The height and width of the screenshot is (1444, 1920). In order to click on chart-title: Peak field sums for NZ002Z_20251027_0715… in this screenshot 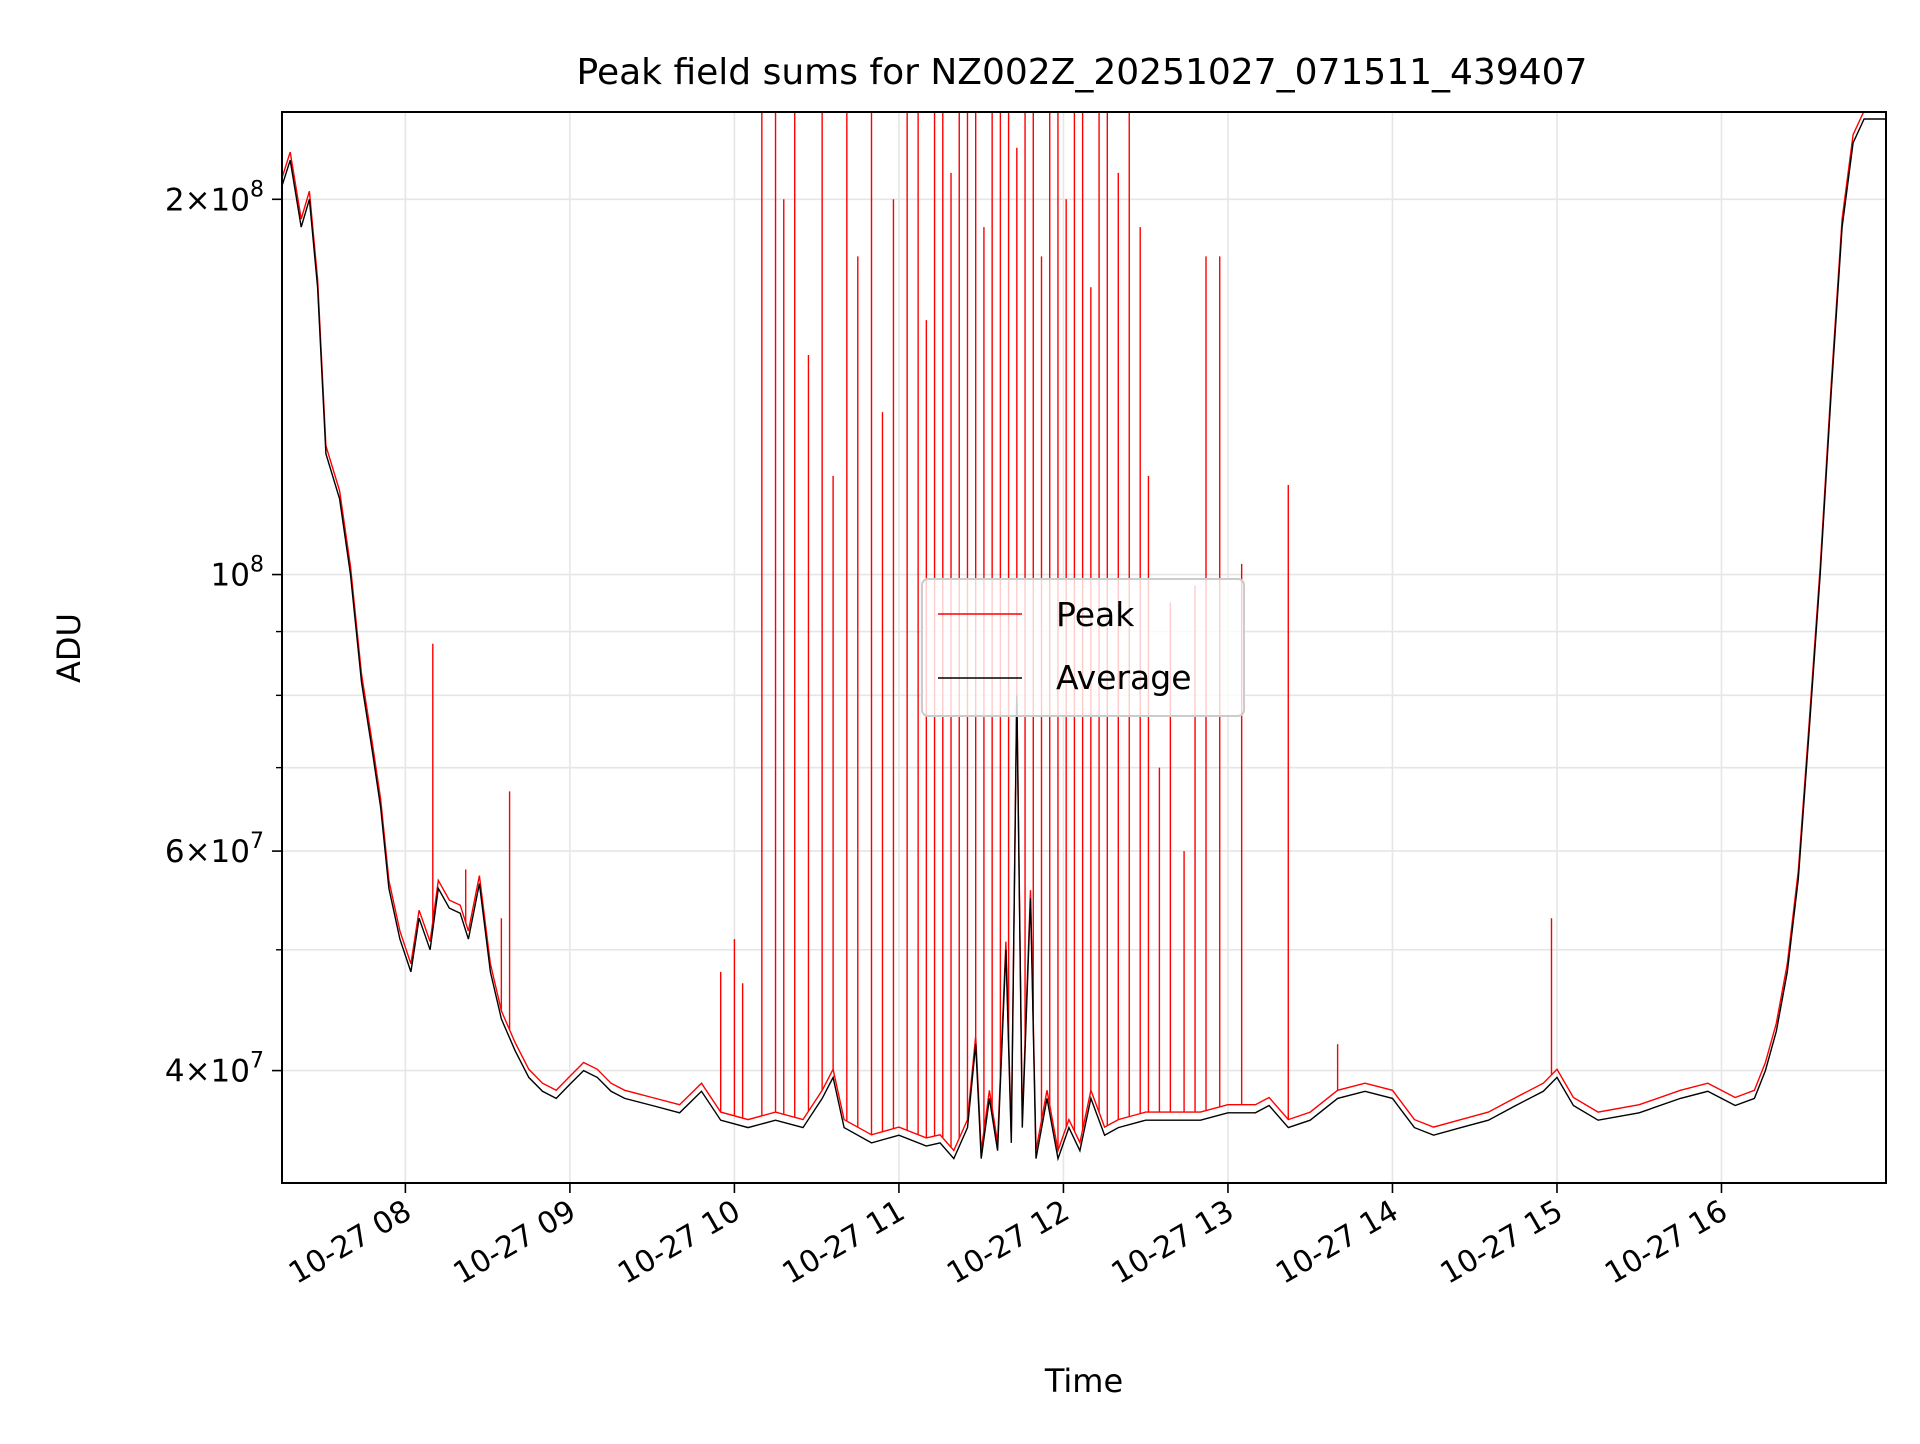, I will do `click(1082, 72)`.